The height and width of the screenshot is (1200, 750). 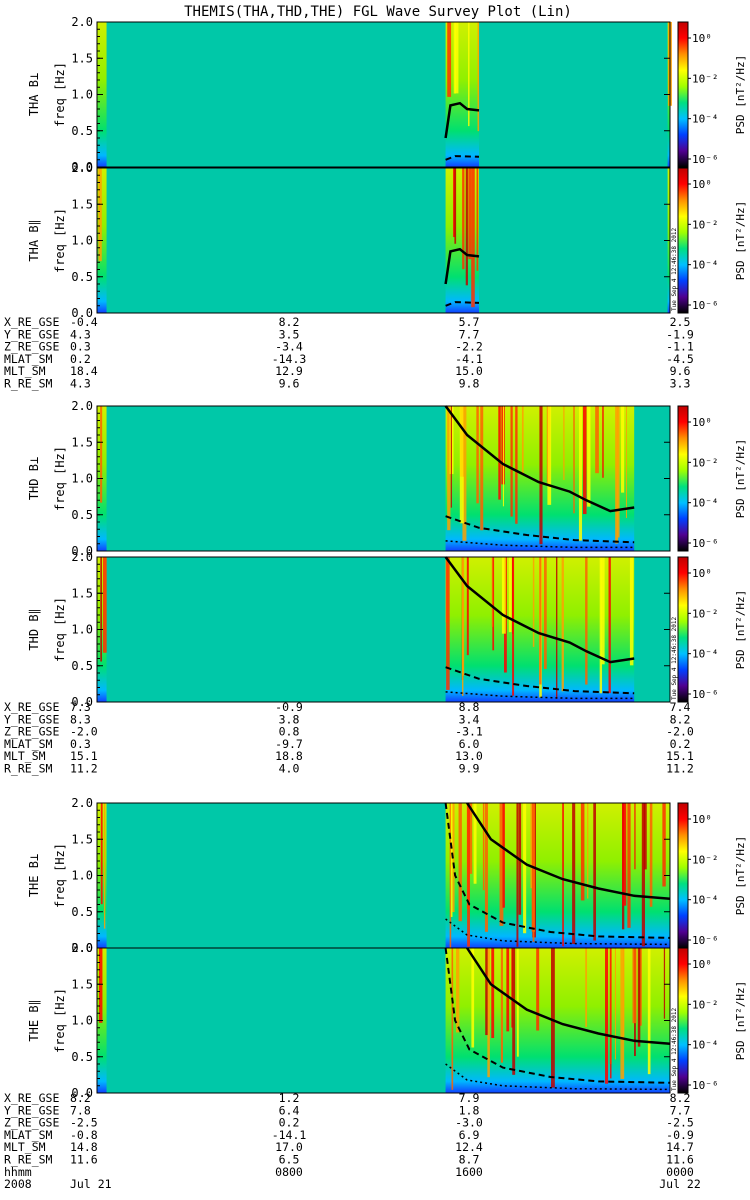 What do you see at coordinates (91, 1184) in the screenshot?
I see `orbit-value: Jul 21` at bounding box center [91, 1184].